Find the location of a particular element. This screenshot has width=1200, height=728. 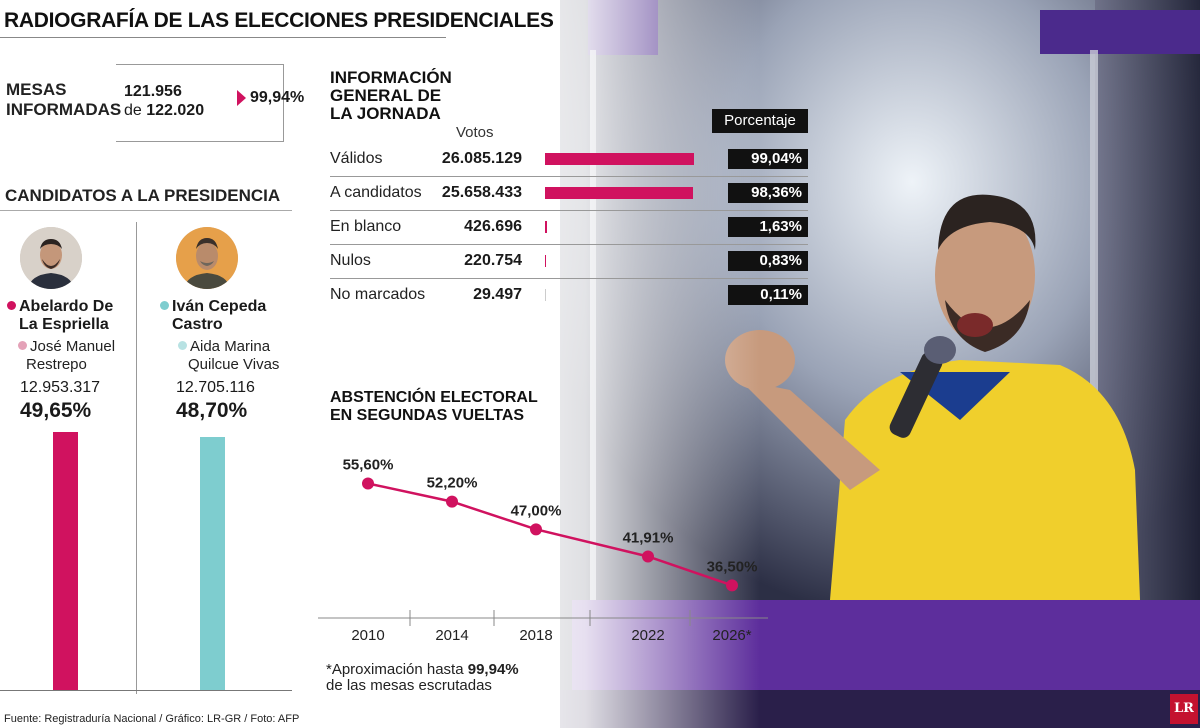

candidate-2-avatar is located at coordinates (207, 258).